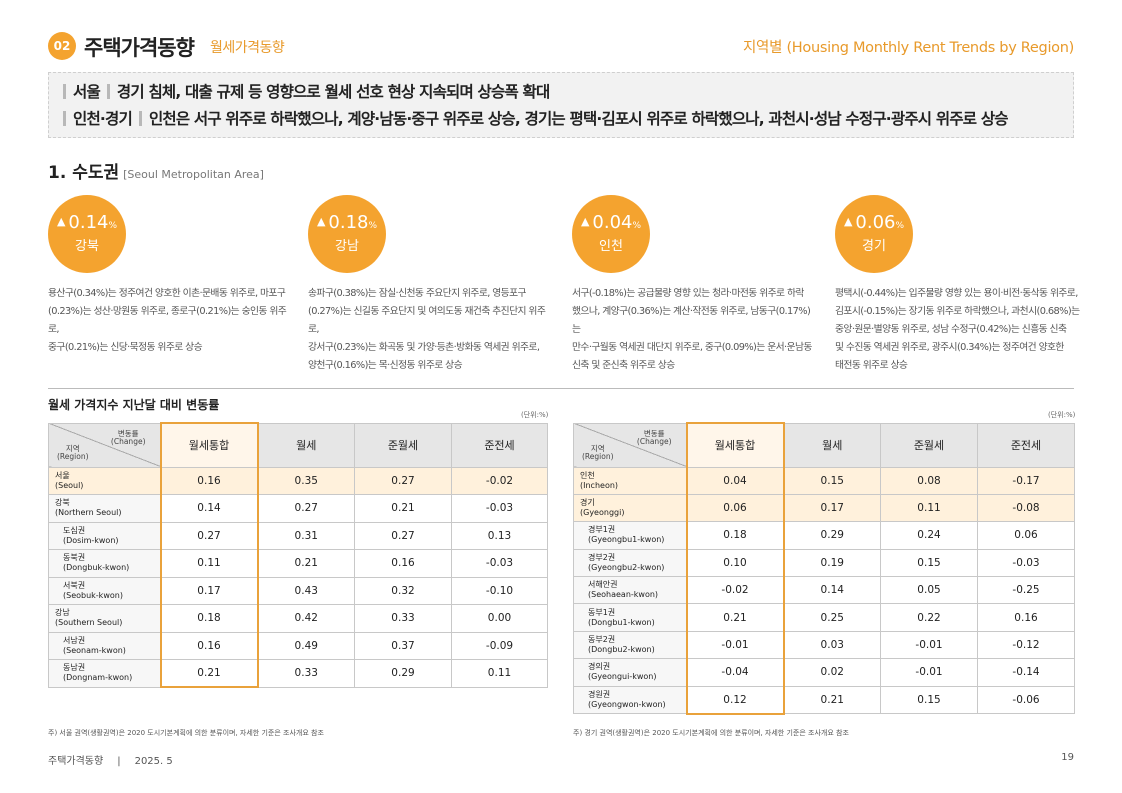 The height and width of the screenshot is (793, 1122). Describe the element at coordinates (104, 673) in the screenshot. I see `region-cell: 동남권 (Dongnam-kwon)` at that location.